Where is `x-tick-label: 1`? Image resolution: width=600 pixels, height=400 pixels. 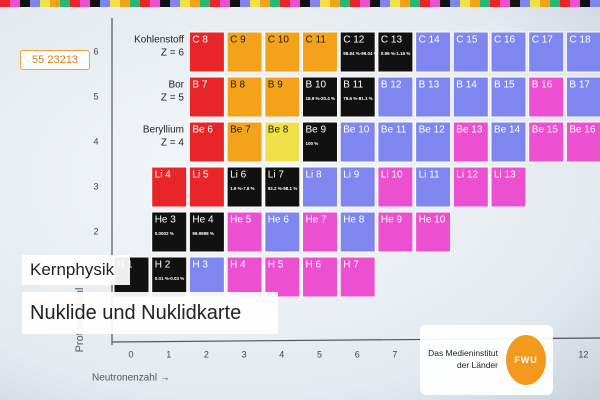
x-tick-label: 1 is located at coordinates (168, 354).